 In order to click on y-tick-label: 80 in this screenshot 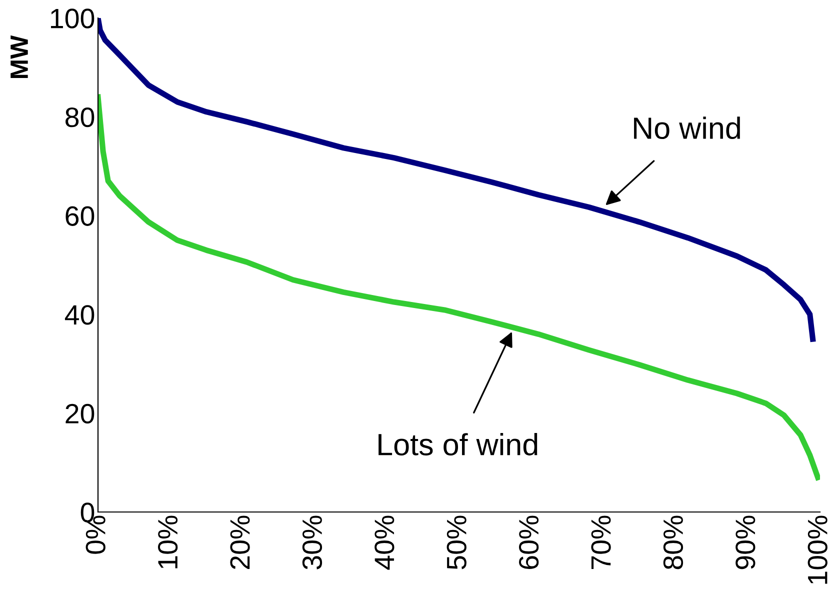, I will do `click(80, 117)`.